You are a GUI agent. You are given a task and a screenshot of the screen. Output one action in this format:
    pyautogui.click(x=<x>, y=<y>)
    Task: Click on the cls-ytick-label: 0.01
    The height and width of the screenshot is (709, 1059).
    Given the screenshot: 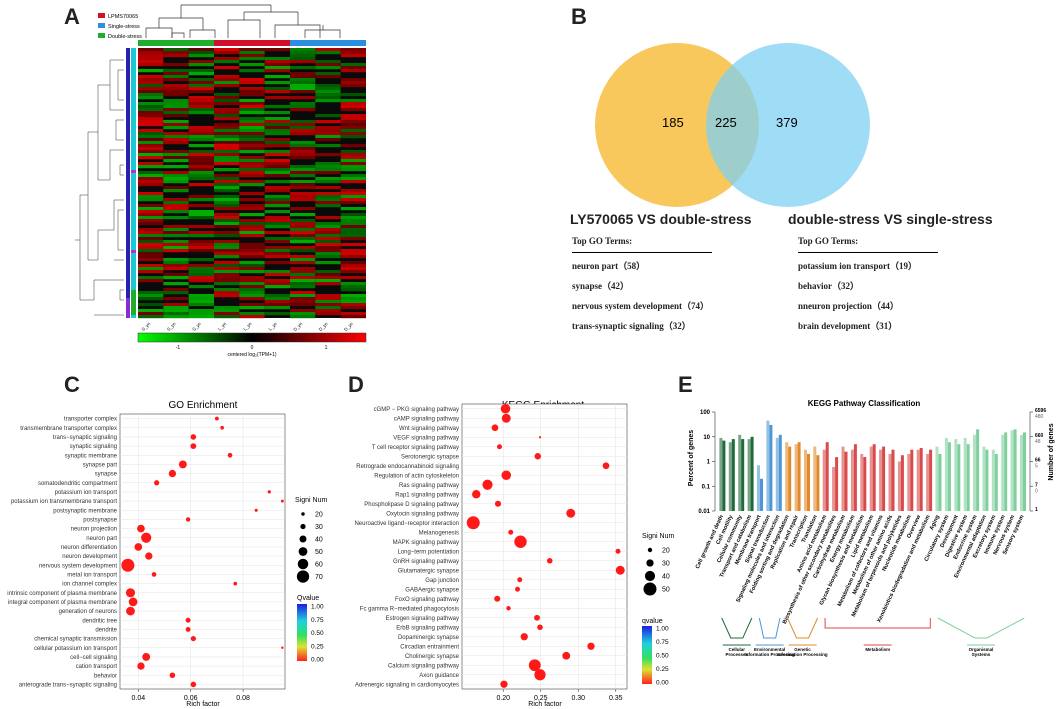 What is the action you would take?
    pyautogui.click(x=704, y=512)
    